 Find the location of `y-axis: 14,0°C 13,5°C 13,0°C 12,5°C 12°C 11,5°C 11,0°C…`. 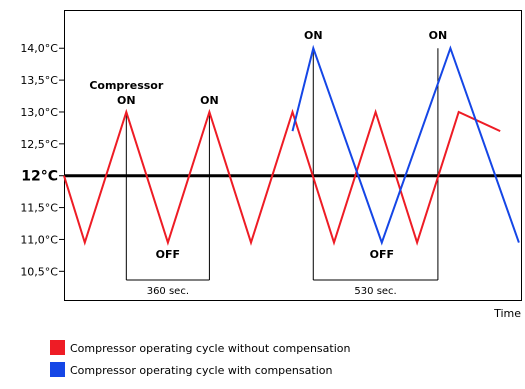

y-axis: 14,0°C 13,5°C 13,0°C 12,5°C 12°C 11,5°C 11,0°C… is located at coordinates (42, 160).